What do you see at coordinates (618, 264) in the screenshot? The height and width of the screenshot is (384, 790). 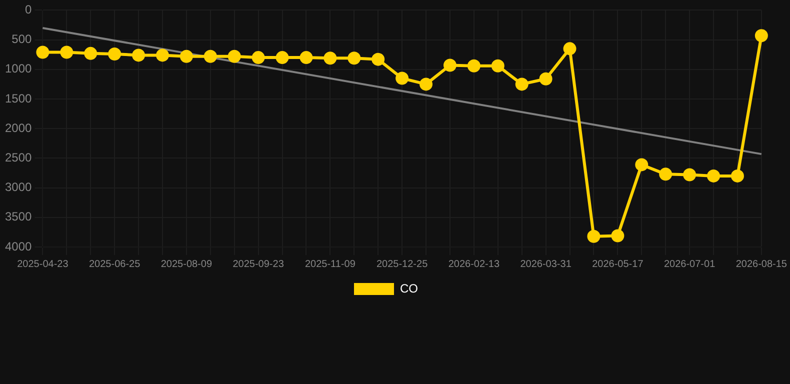 I see `x-tick-label: 2026-05-17` at bounding box center [618, 264].